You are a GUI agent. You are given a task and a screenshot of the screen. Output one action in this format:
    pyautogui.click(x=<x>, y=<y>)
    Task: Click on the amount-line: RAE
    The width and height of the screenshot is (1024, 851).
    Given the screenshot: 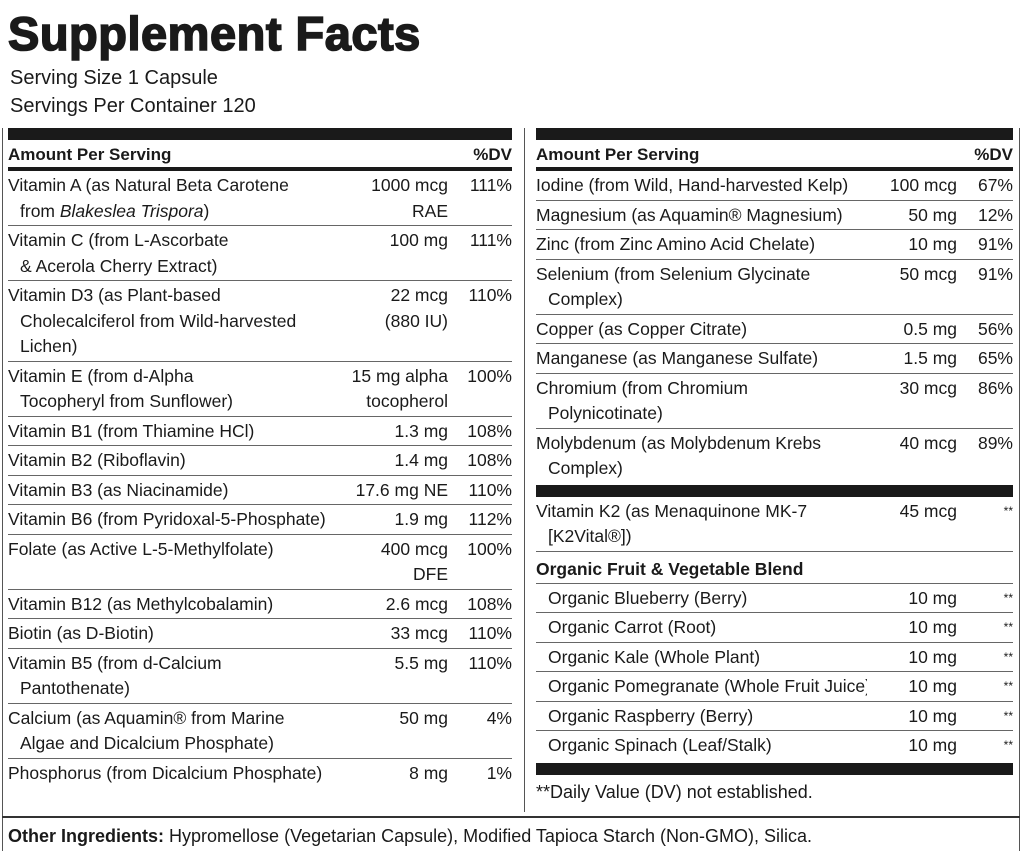 What is the action you would take?
    pyautogui.click(x=430, y=210)
    